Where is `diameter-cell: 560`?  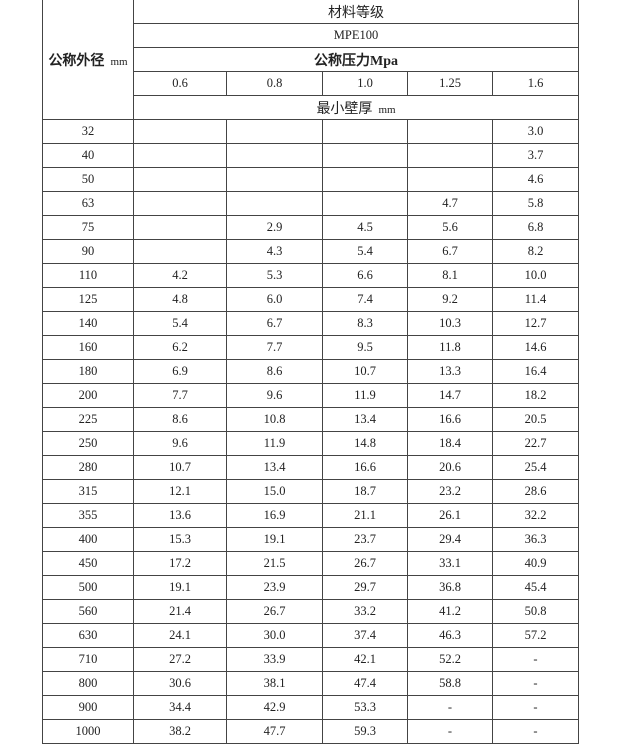
diameter-cell: 560 is located at coordinates (88, 611).